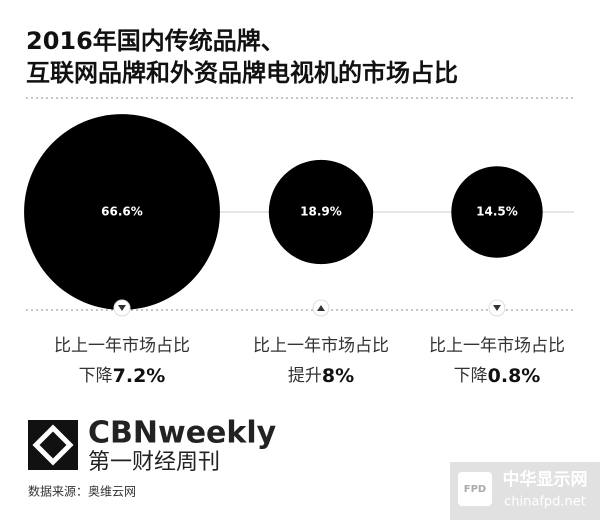 The height and width of the screenshot is (520, 600). I want to click on up-arrow, so click(321, 308).